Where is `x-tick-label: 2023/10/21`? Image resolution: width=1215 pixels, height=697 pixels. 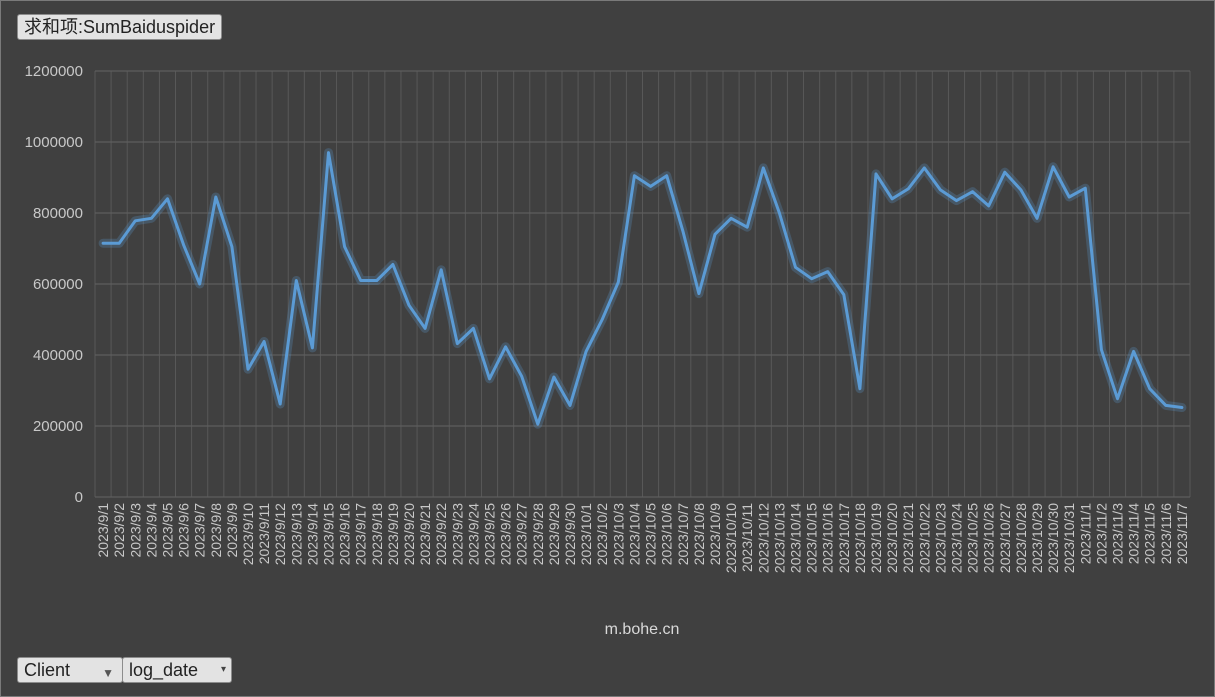
x-tick-label: 2023/10/21 is located at coordinates (908, 538).